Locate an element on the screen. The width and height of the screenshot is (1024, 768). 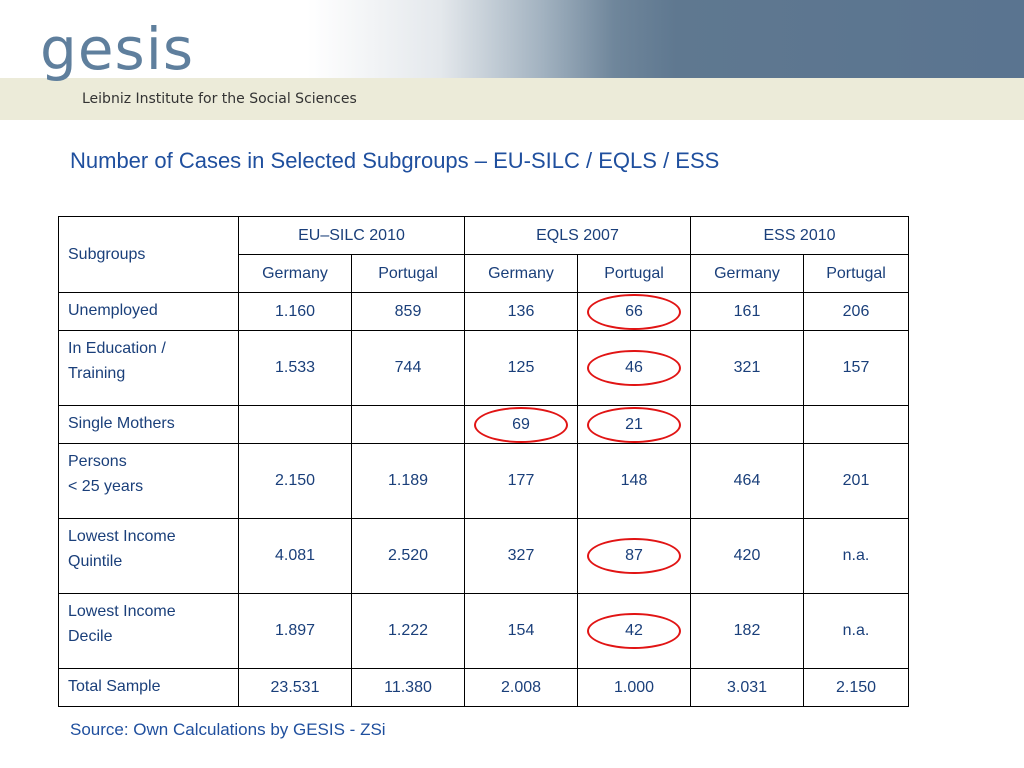
table-cell: 23.531 is located at coordinates (295, 687).